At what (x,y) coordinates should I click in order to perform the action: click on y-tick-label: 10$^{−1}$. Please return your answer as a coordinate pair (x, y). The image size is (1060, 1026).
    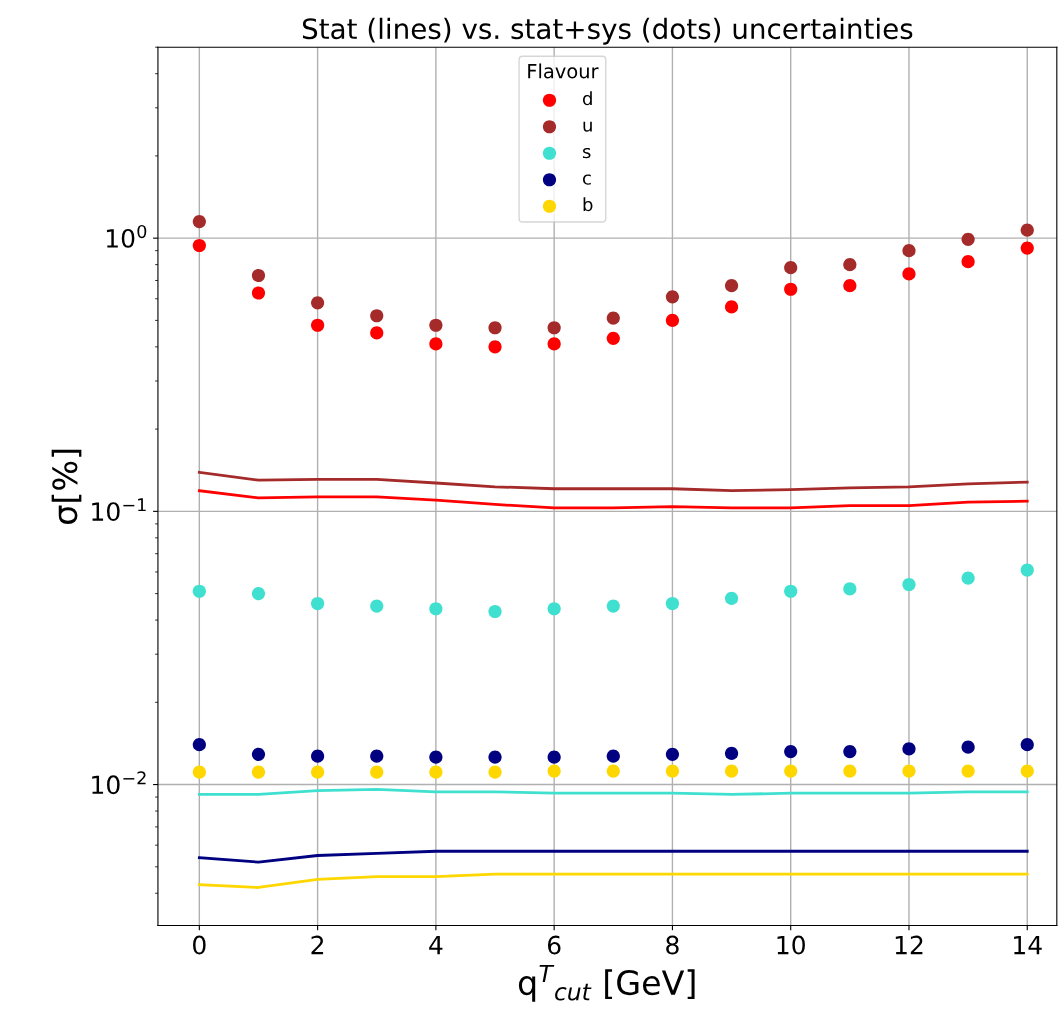
    Looking at the image, I should click on (119, 510).